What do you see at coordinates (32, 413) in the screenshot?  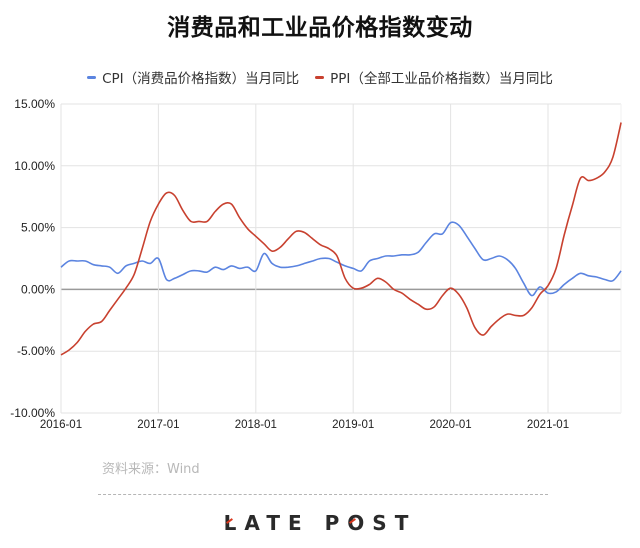 I see `y-tick-label: -10.00%` at bounding box center [32, 413].